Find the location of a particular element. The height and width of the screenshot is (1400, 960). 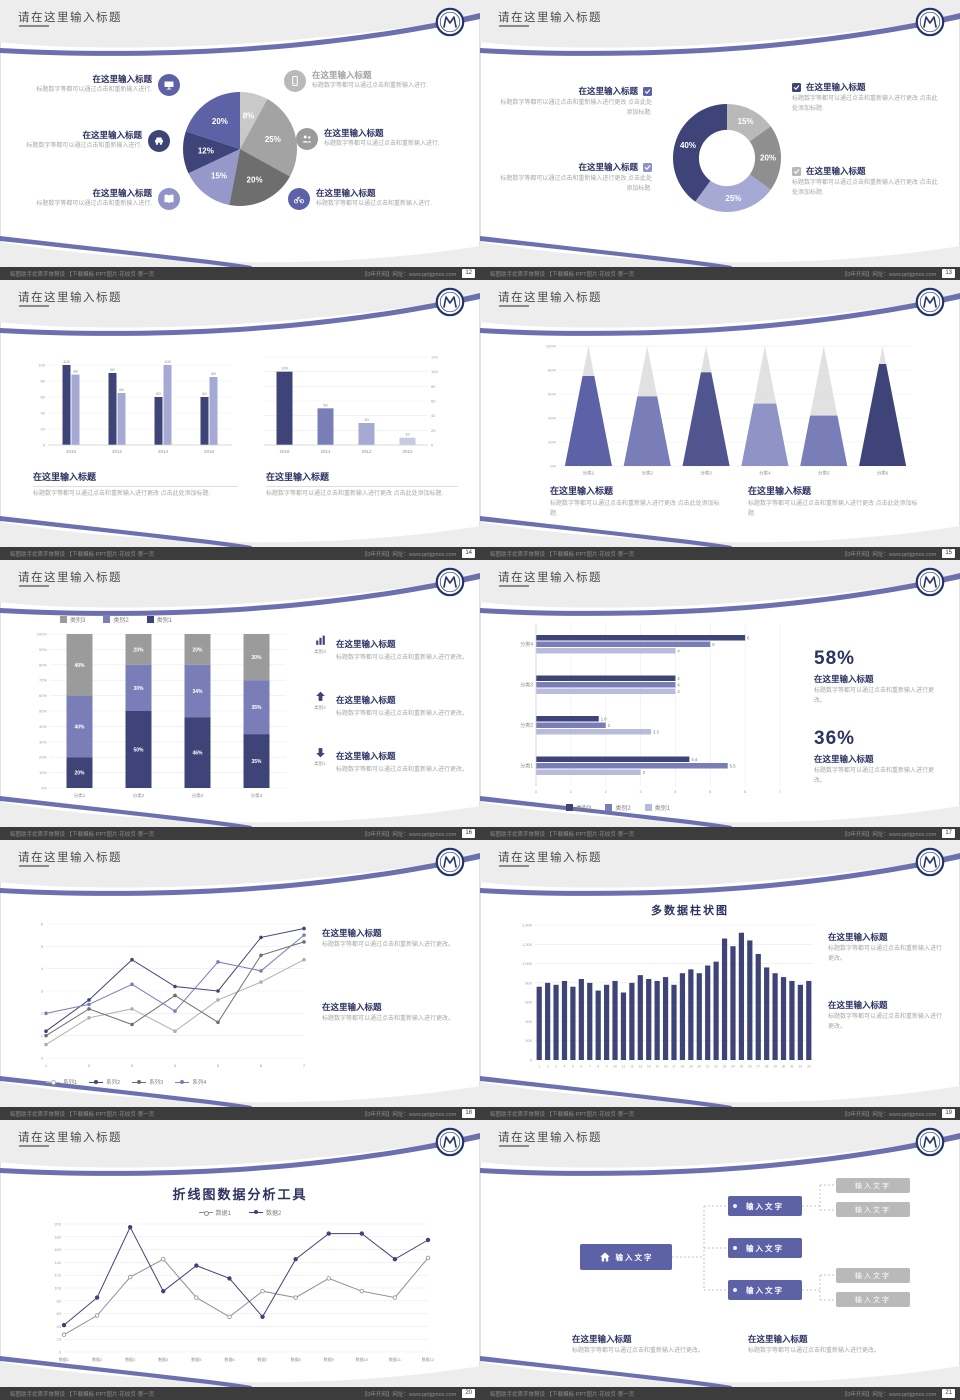

svg-text: 9 is located at coordinates (607, 1067).